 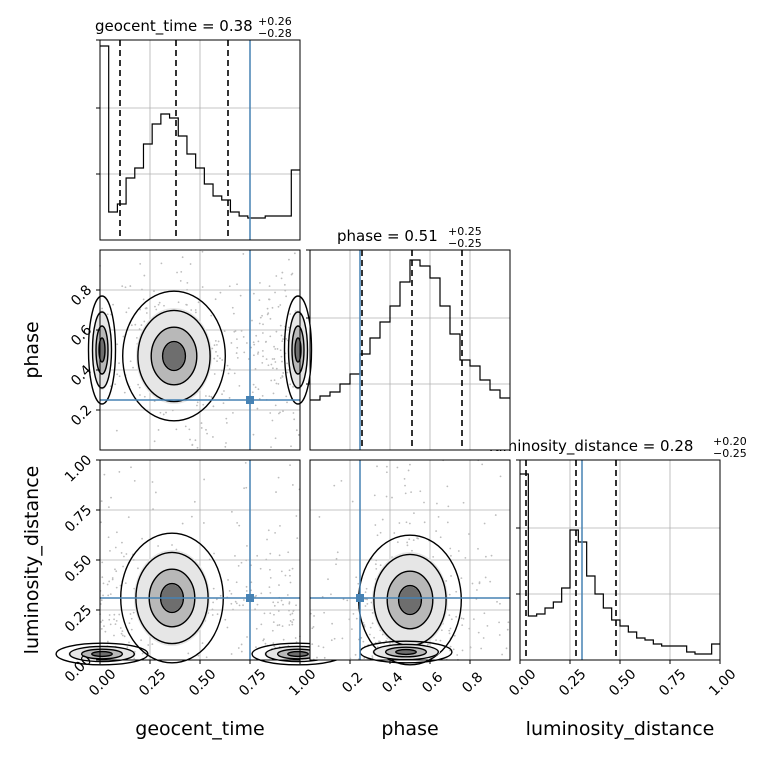 I want to click on xtick-label-phase: 0.8, so click(x=472, y=682).